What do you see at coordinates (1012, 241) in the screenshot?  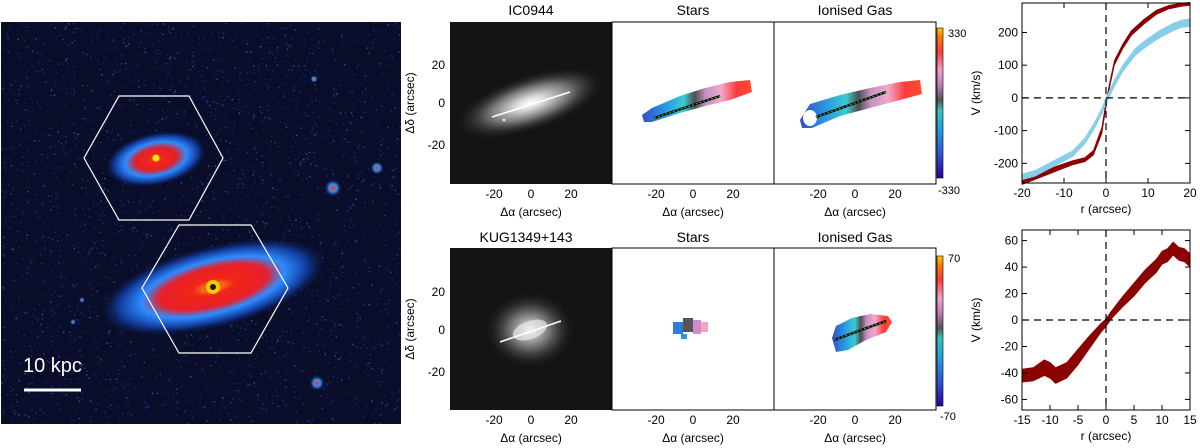 I see `ytick-label: 60` at bounding box center [1012, 241].